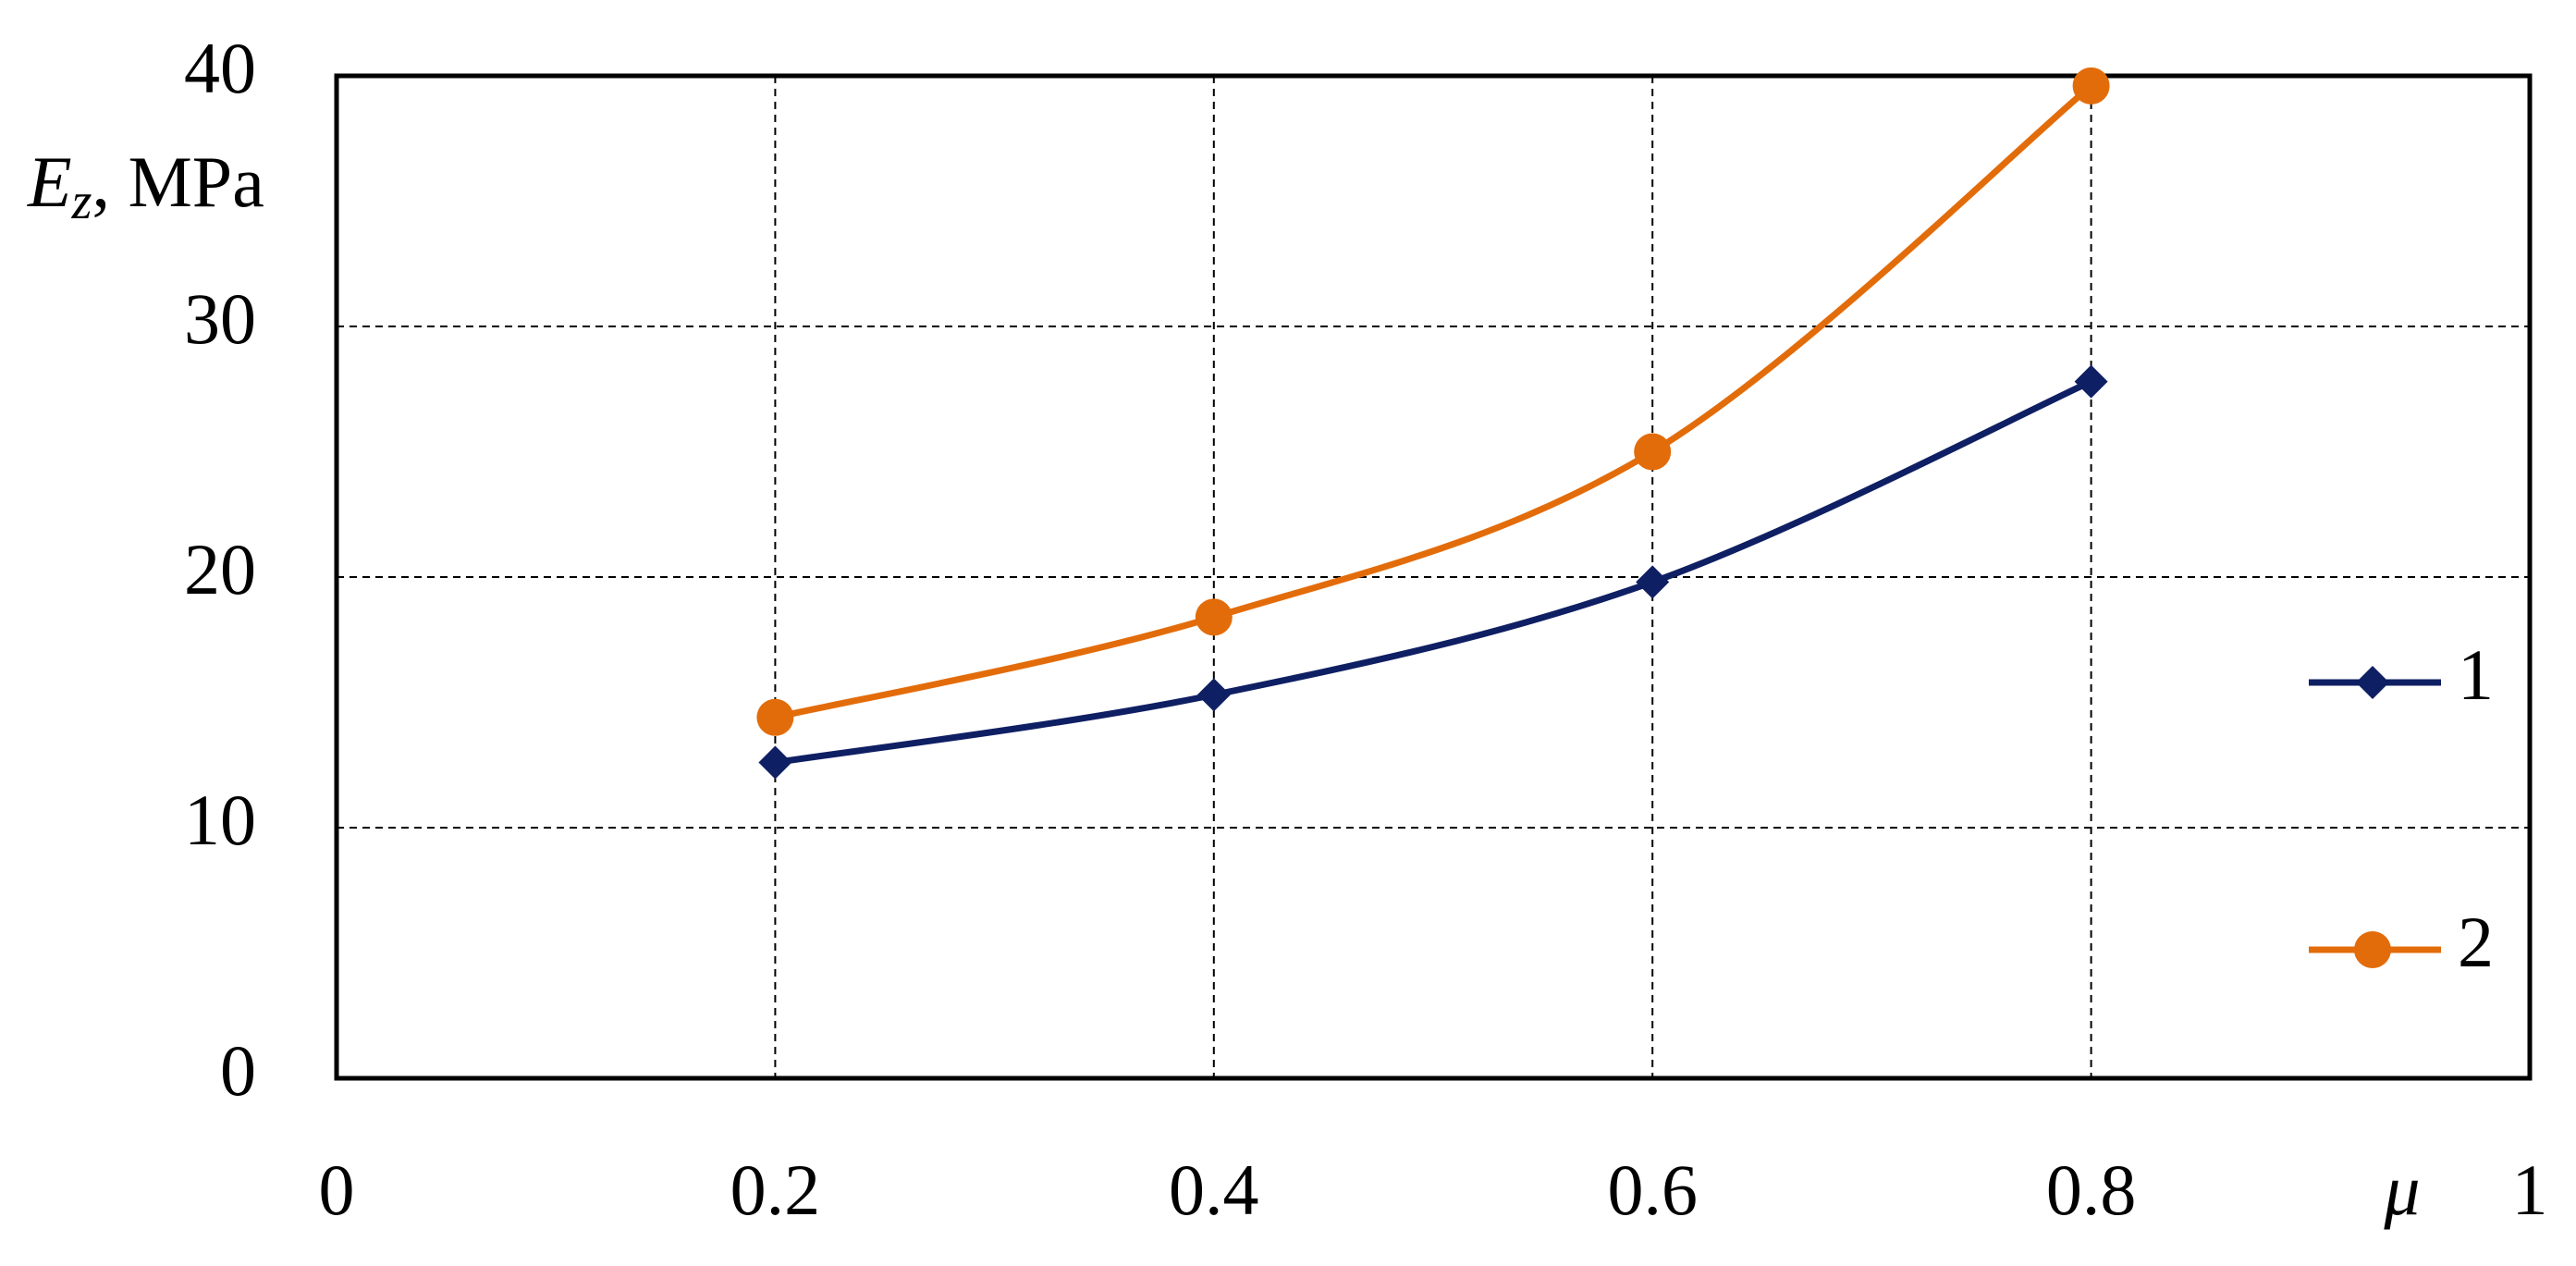 This screenshot has width=2576, height=1266. I want to click on x-tick-label: 1, so click(2530, 1189).